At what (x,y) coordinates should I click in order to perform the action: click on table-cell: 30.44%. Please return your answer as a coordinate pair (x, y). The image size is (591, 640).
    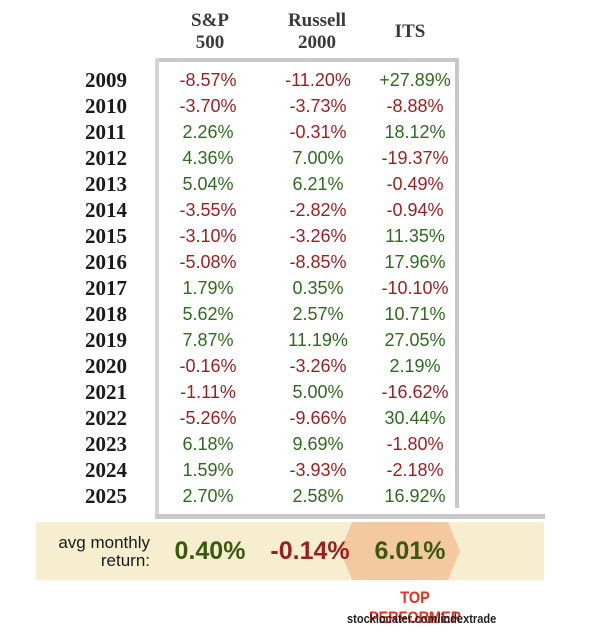
    Looking at the image, I should click on (415, 418).